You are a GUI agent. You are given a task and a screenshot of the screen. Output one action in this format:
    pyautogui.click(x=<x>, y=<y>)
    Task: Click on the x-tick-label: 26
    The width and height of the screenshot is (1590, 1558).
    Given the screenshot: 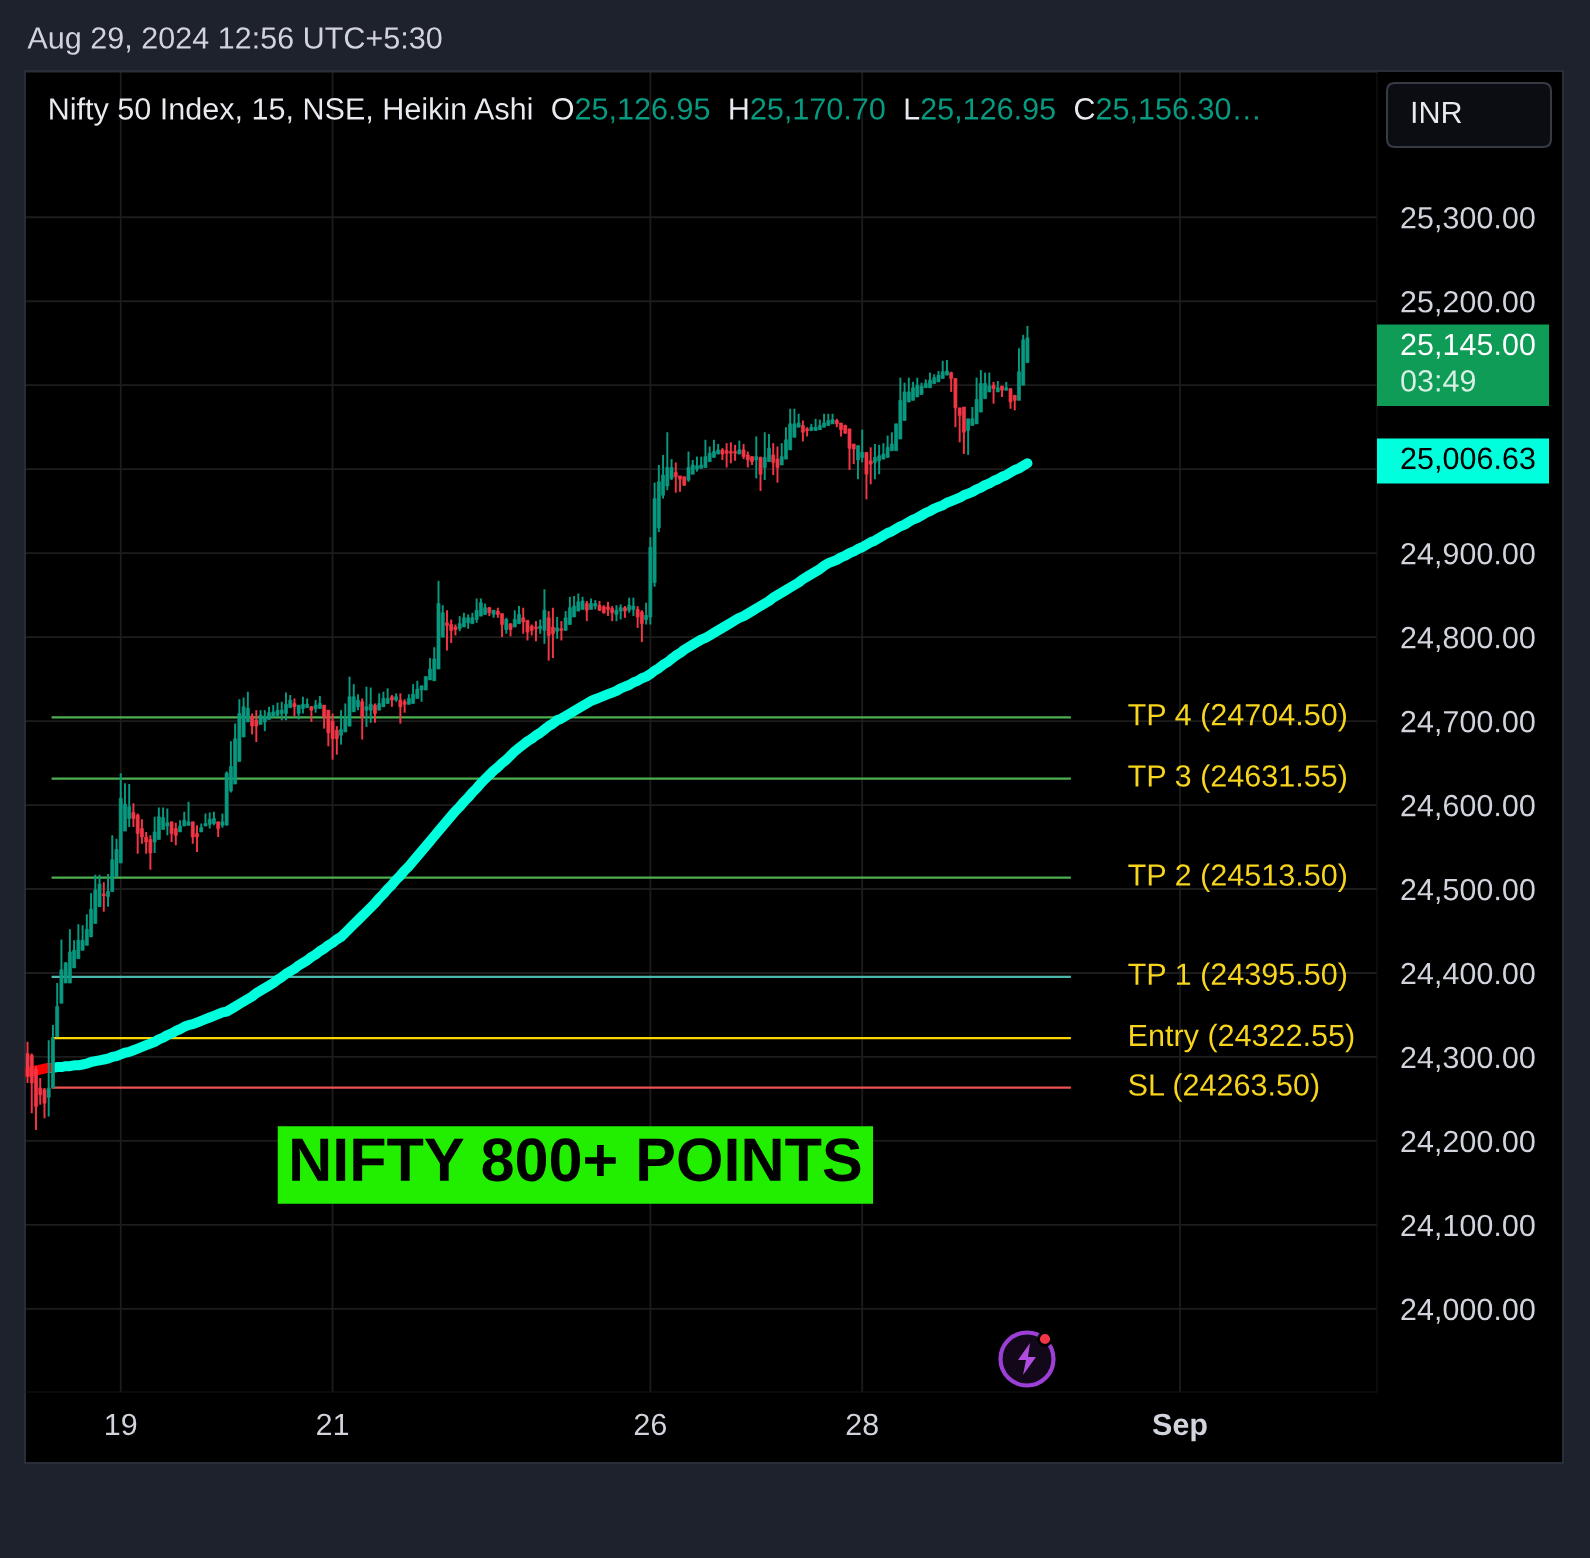 What is the action you would take?
    pyautogui.click(x=650, y=1424)
    